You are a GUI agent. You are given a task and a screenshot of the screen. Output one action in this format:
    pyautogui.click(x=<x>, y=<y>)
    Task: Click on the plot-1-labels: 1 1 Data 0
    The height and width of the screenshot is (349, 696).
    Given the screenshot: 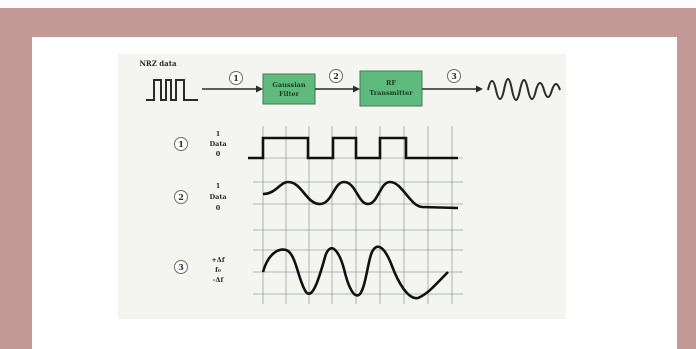 What is the action you would take?
    pyautogui.click(x=200, y=144)
    